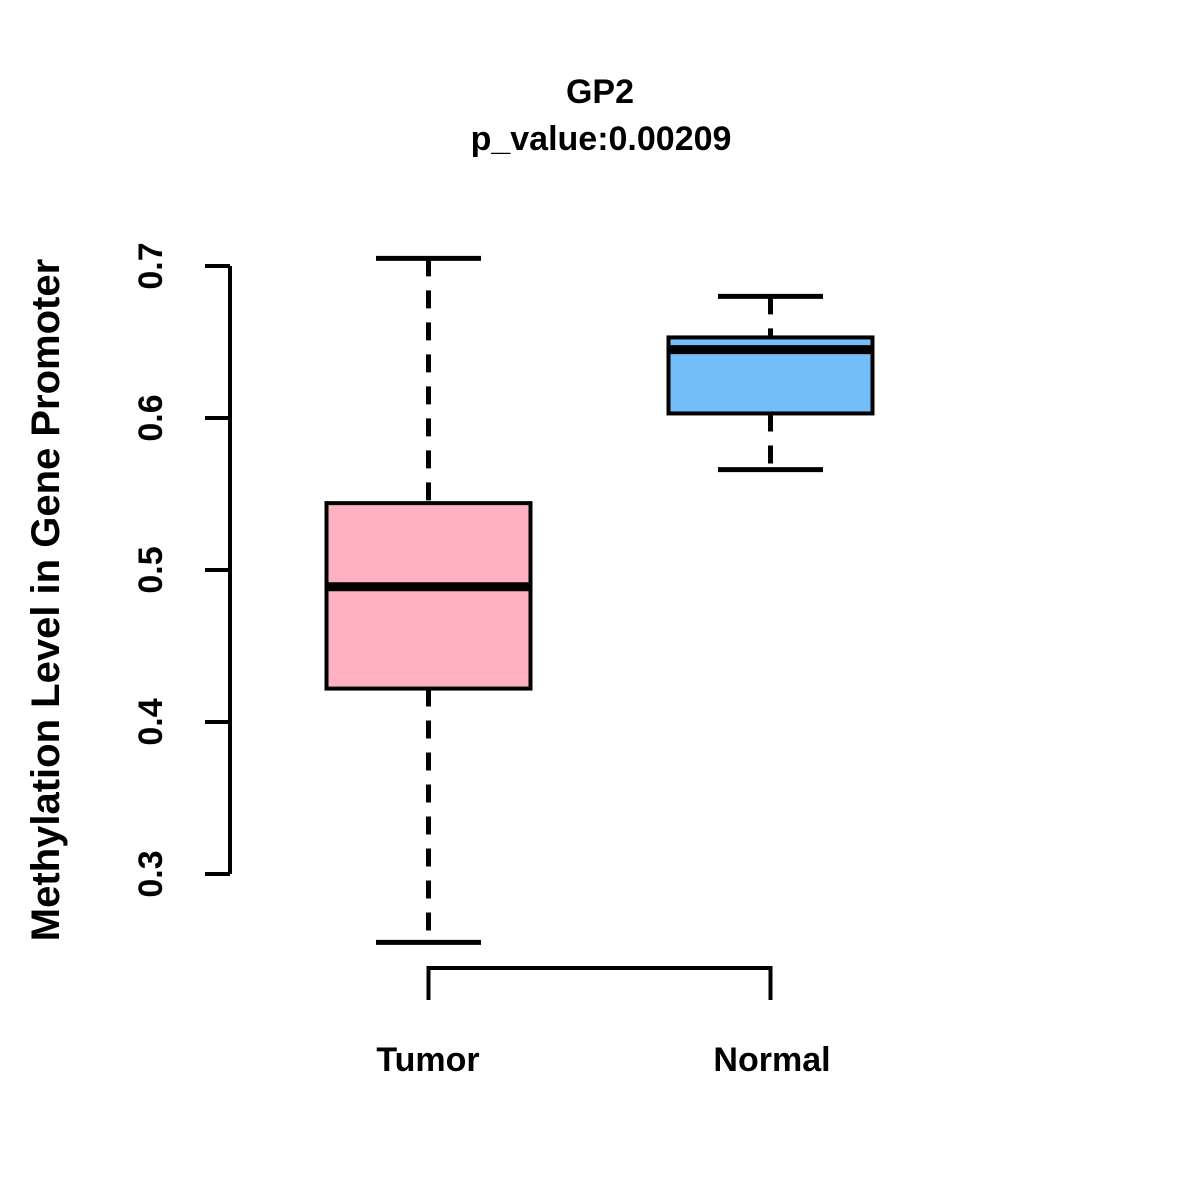 This screenshot has height=1200, width=1200. What do you see at coordinates (428, 1060) in the screenshot?
I see `x-category-label-tumor: Tumor` at bounding box center [428, 1060].